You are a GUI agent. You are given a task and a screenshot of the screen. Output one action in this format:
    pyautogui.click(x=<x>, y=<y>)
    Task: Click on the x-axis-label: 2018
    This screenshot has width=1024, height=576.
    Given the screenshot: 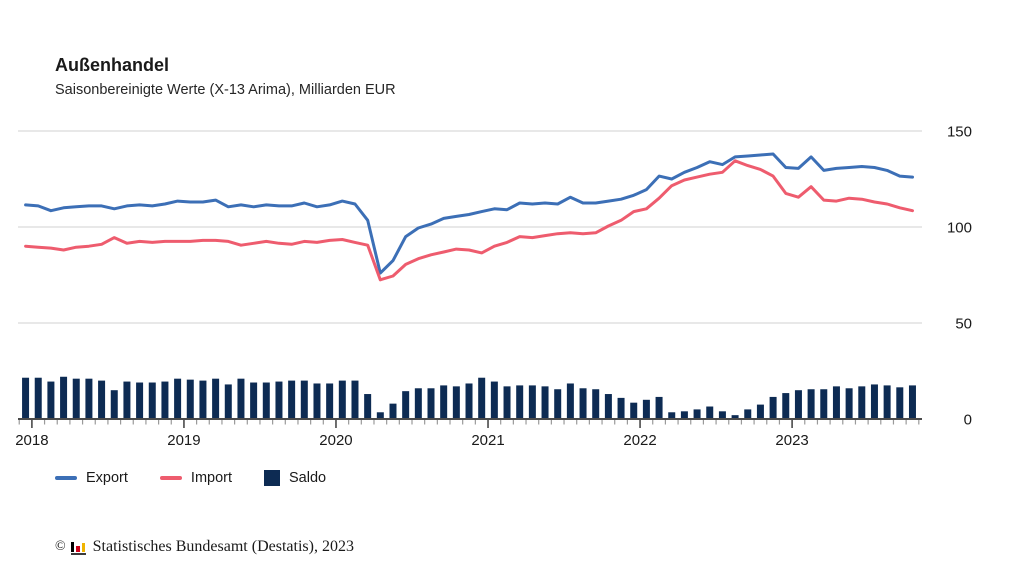 What is the action you would take?
    pyautogui.click(x=31, y=440)
    